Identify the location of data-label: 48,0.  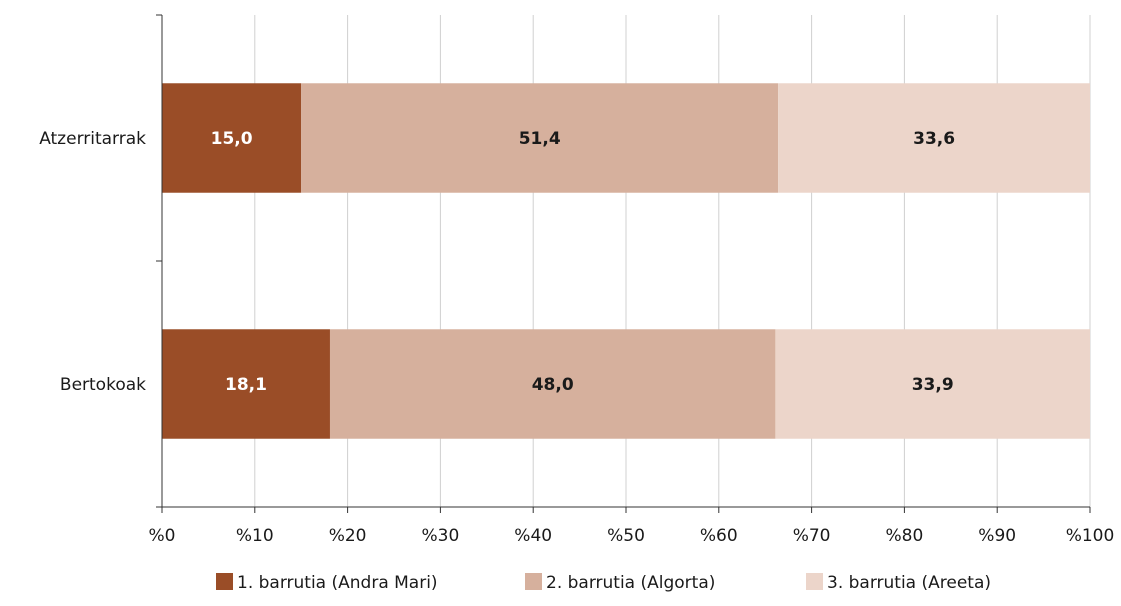
(553, 385).